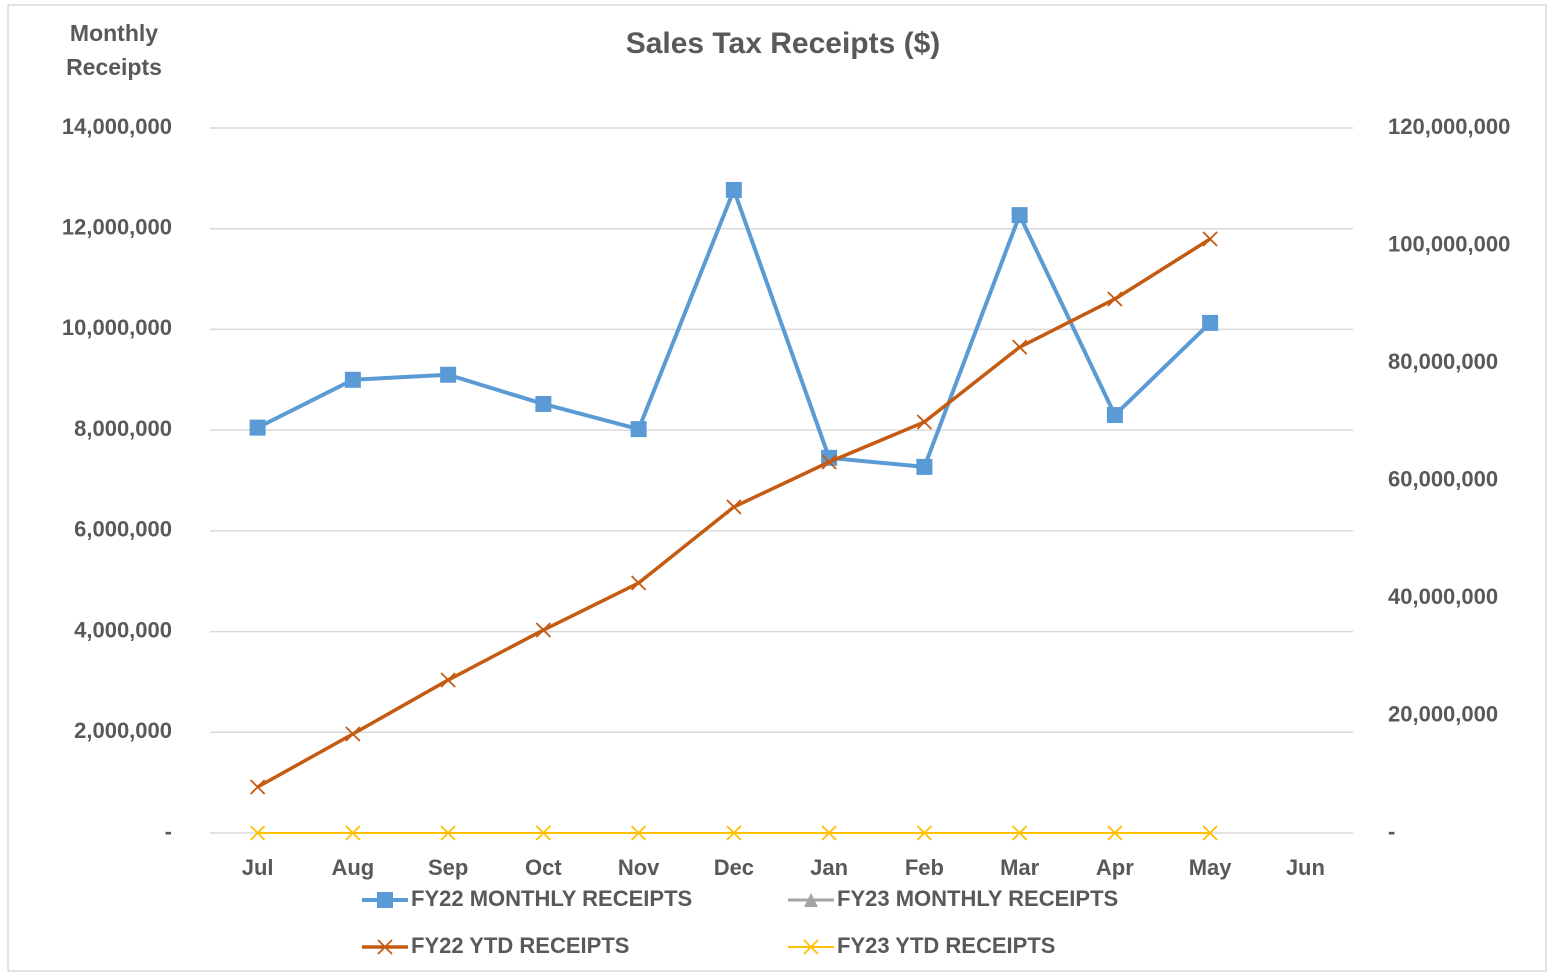 This screenshot has height=975, width=1551. Describe the element at coordinates (829, 867) in the screenshot. I see `x-tick-label: Jan` at that location.